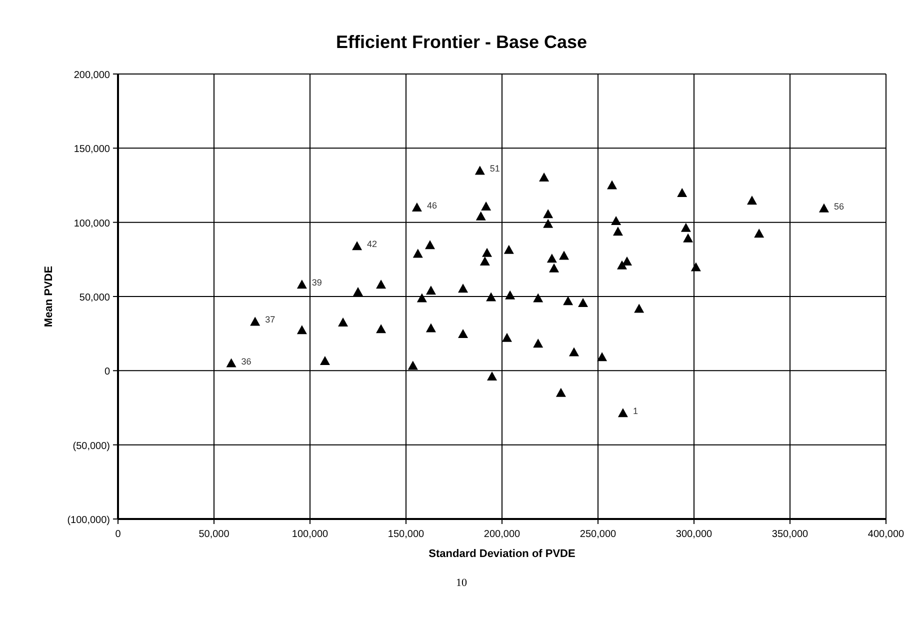 The image size is (907, 624). I want to click on annotation: 1, so click(635, 411).